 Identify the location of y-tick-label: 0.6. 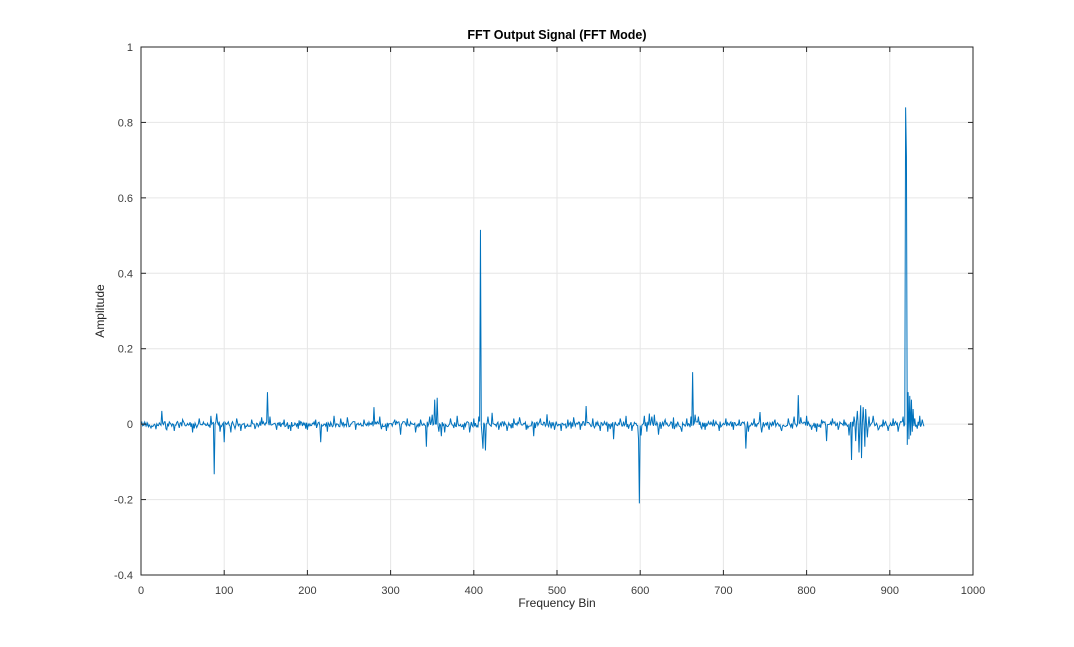
(125, 199).